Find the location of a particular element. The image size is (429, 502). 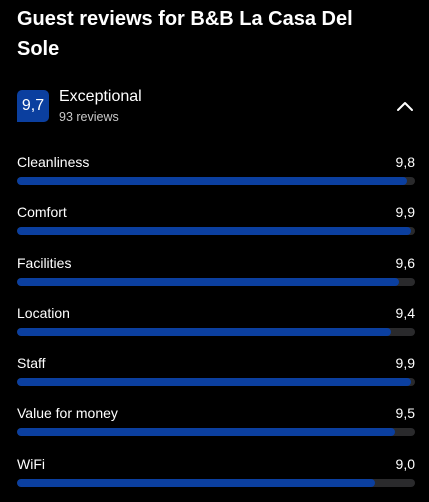

chevron-up-icon is located at coordinates (405, 106).